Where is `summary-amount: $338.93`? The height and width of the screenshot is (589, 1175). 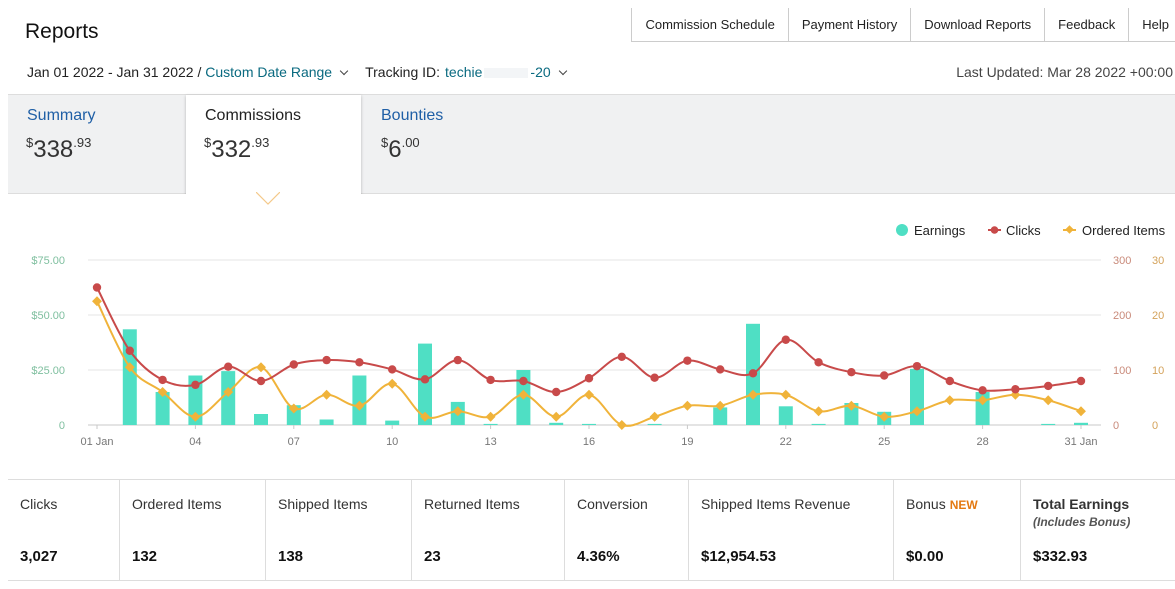
summary-amount: $338.93 is located at coordinates (59, 149).